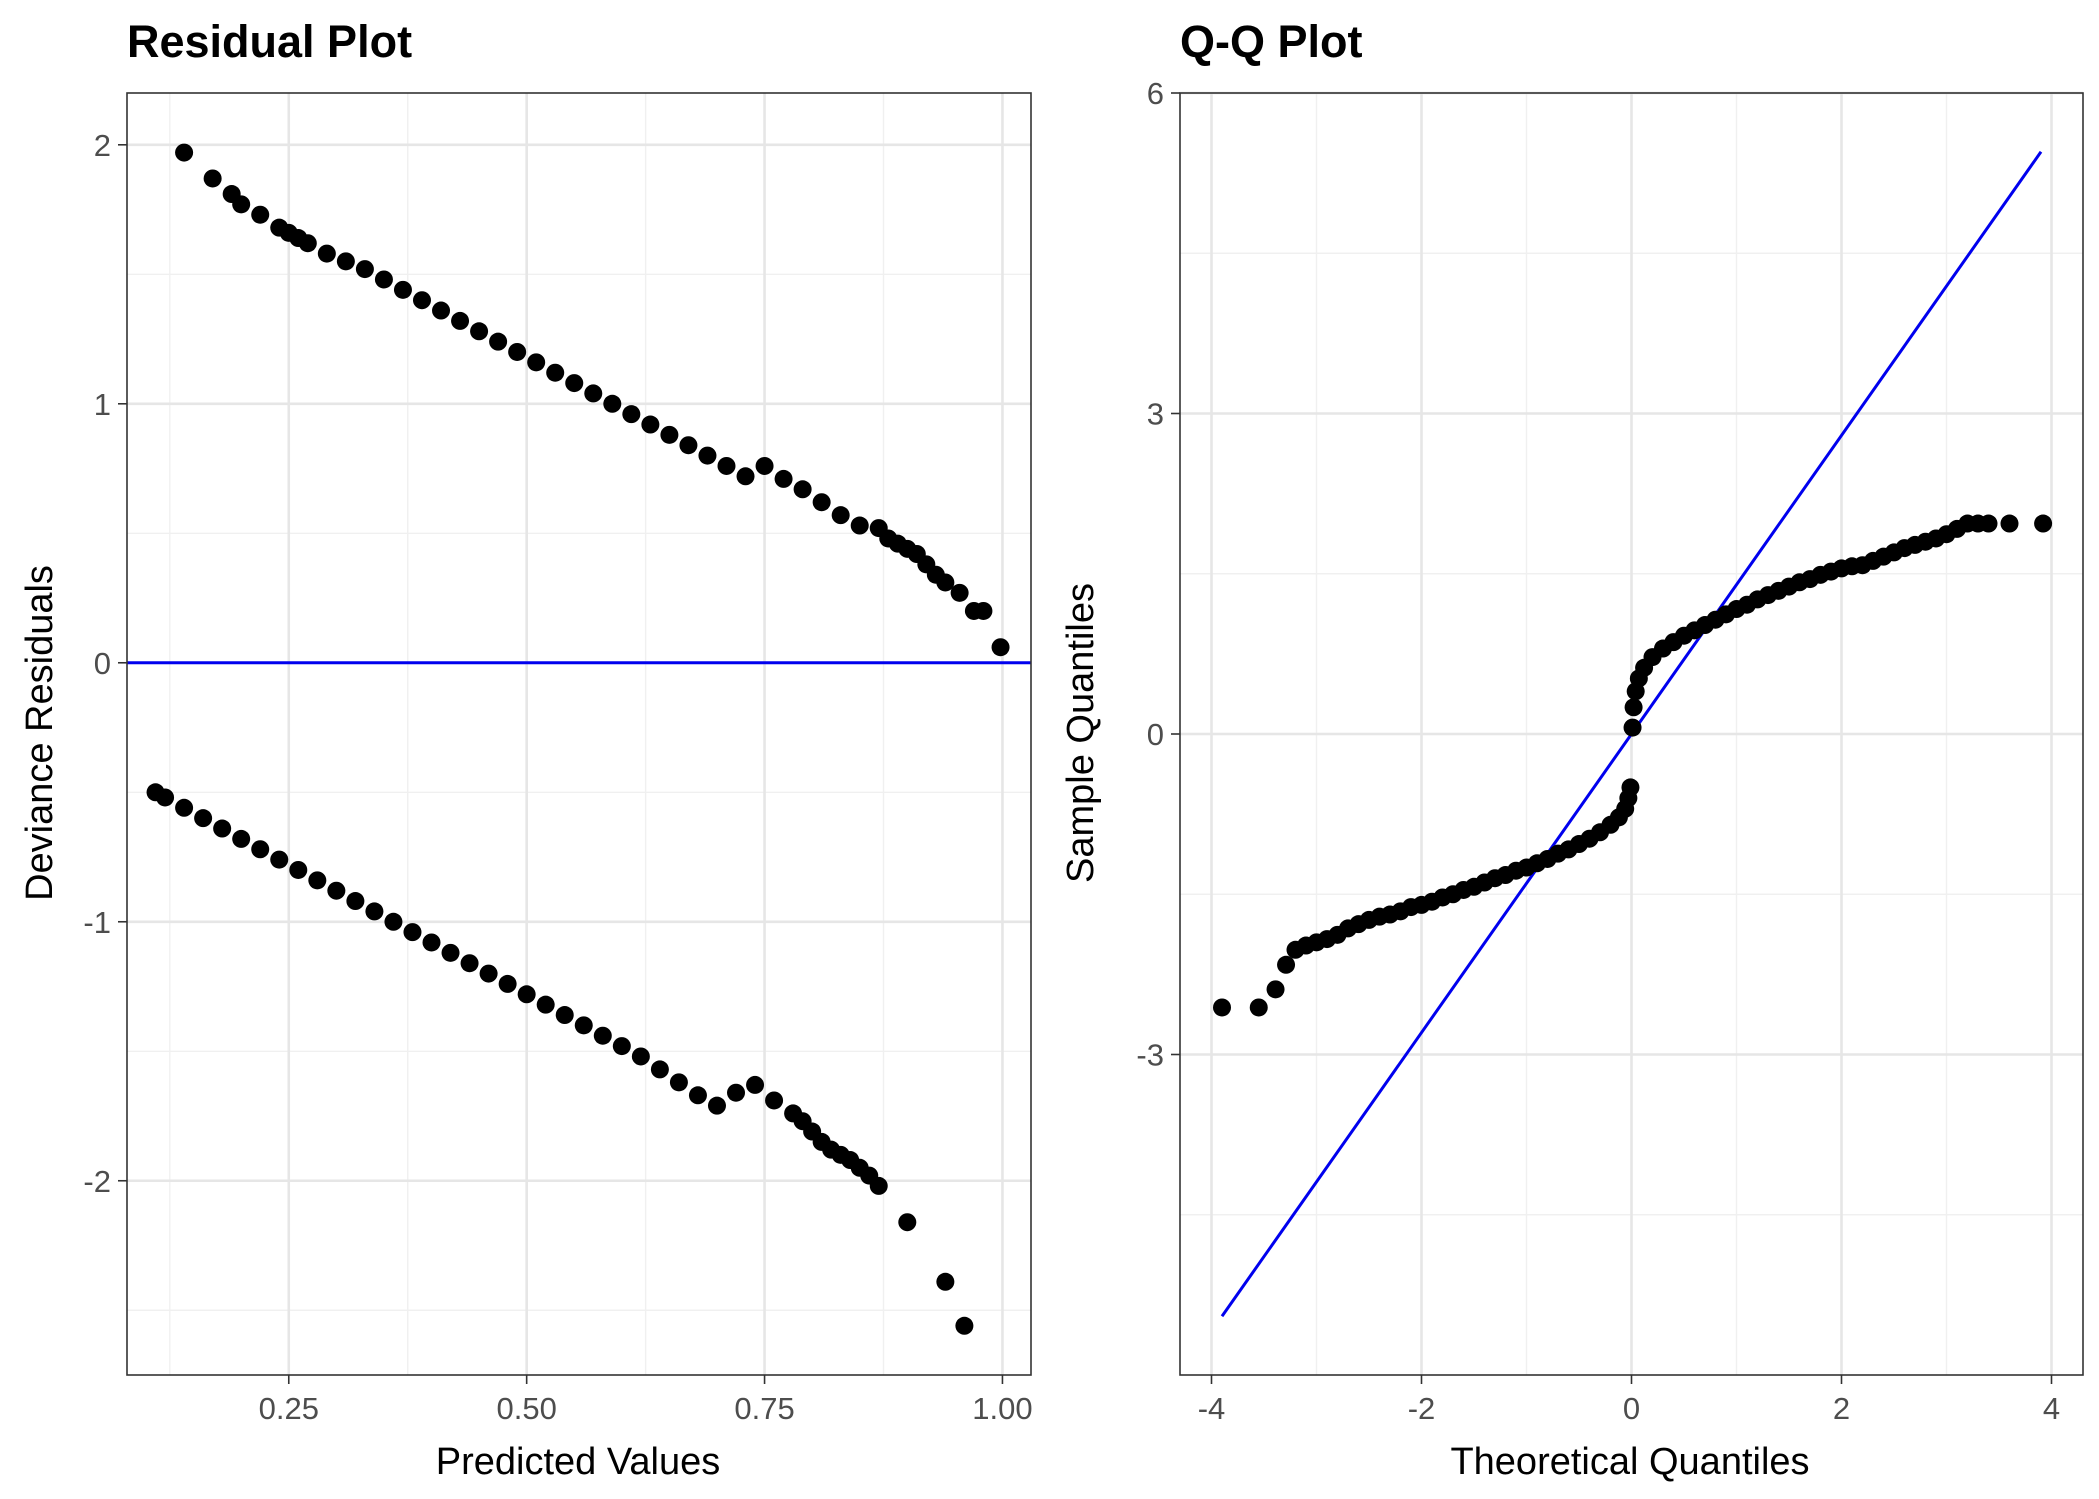 This screenshot has width=2099, height=1499. I want to click on residual-plot-x-tick-label: 1.00, so click(1002, 1408).